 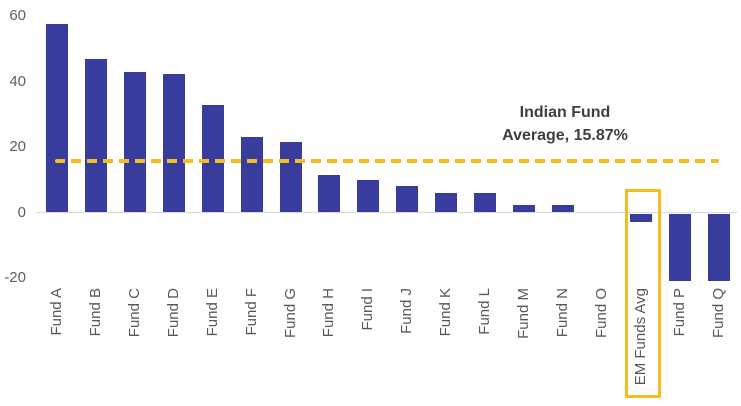 What do you see at coordinates (329, 193) in the screenshot?
I see `bar-fund-h` at bounding box center [329, 193].